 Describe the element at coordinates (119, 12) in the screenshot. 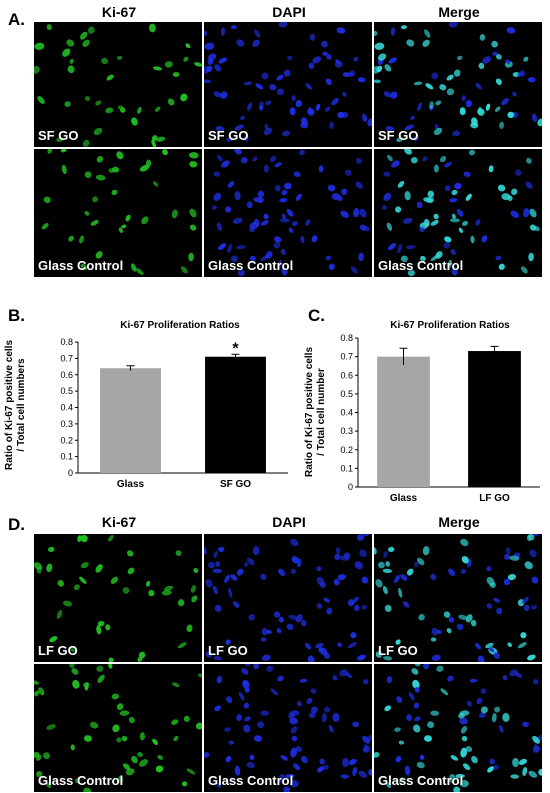

I see `panel-a-col-ki67: Ki-67` at that location.